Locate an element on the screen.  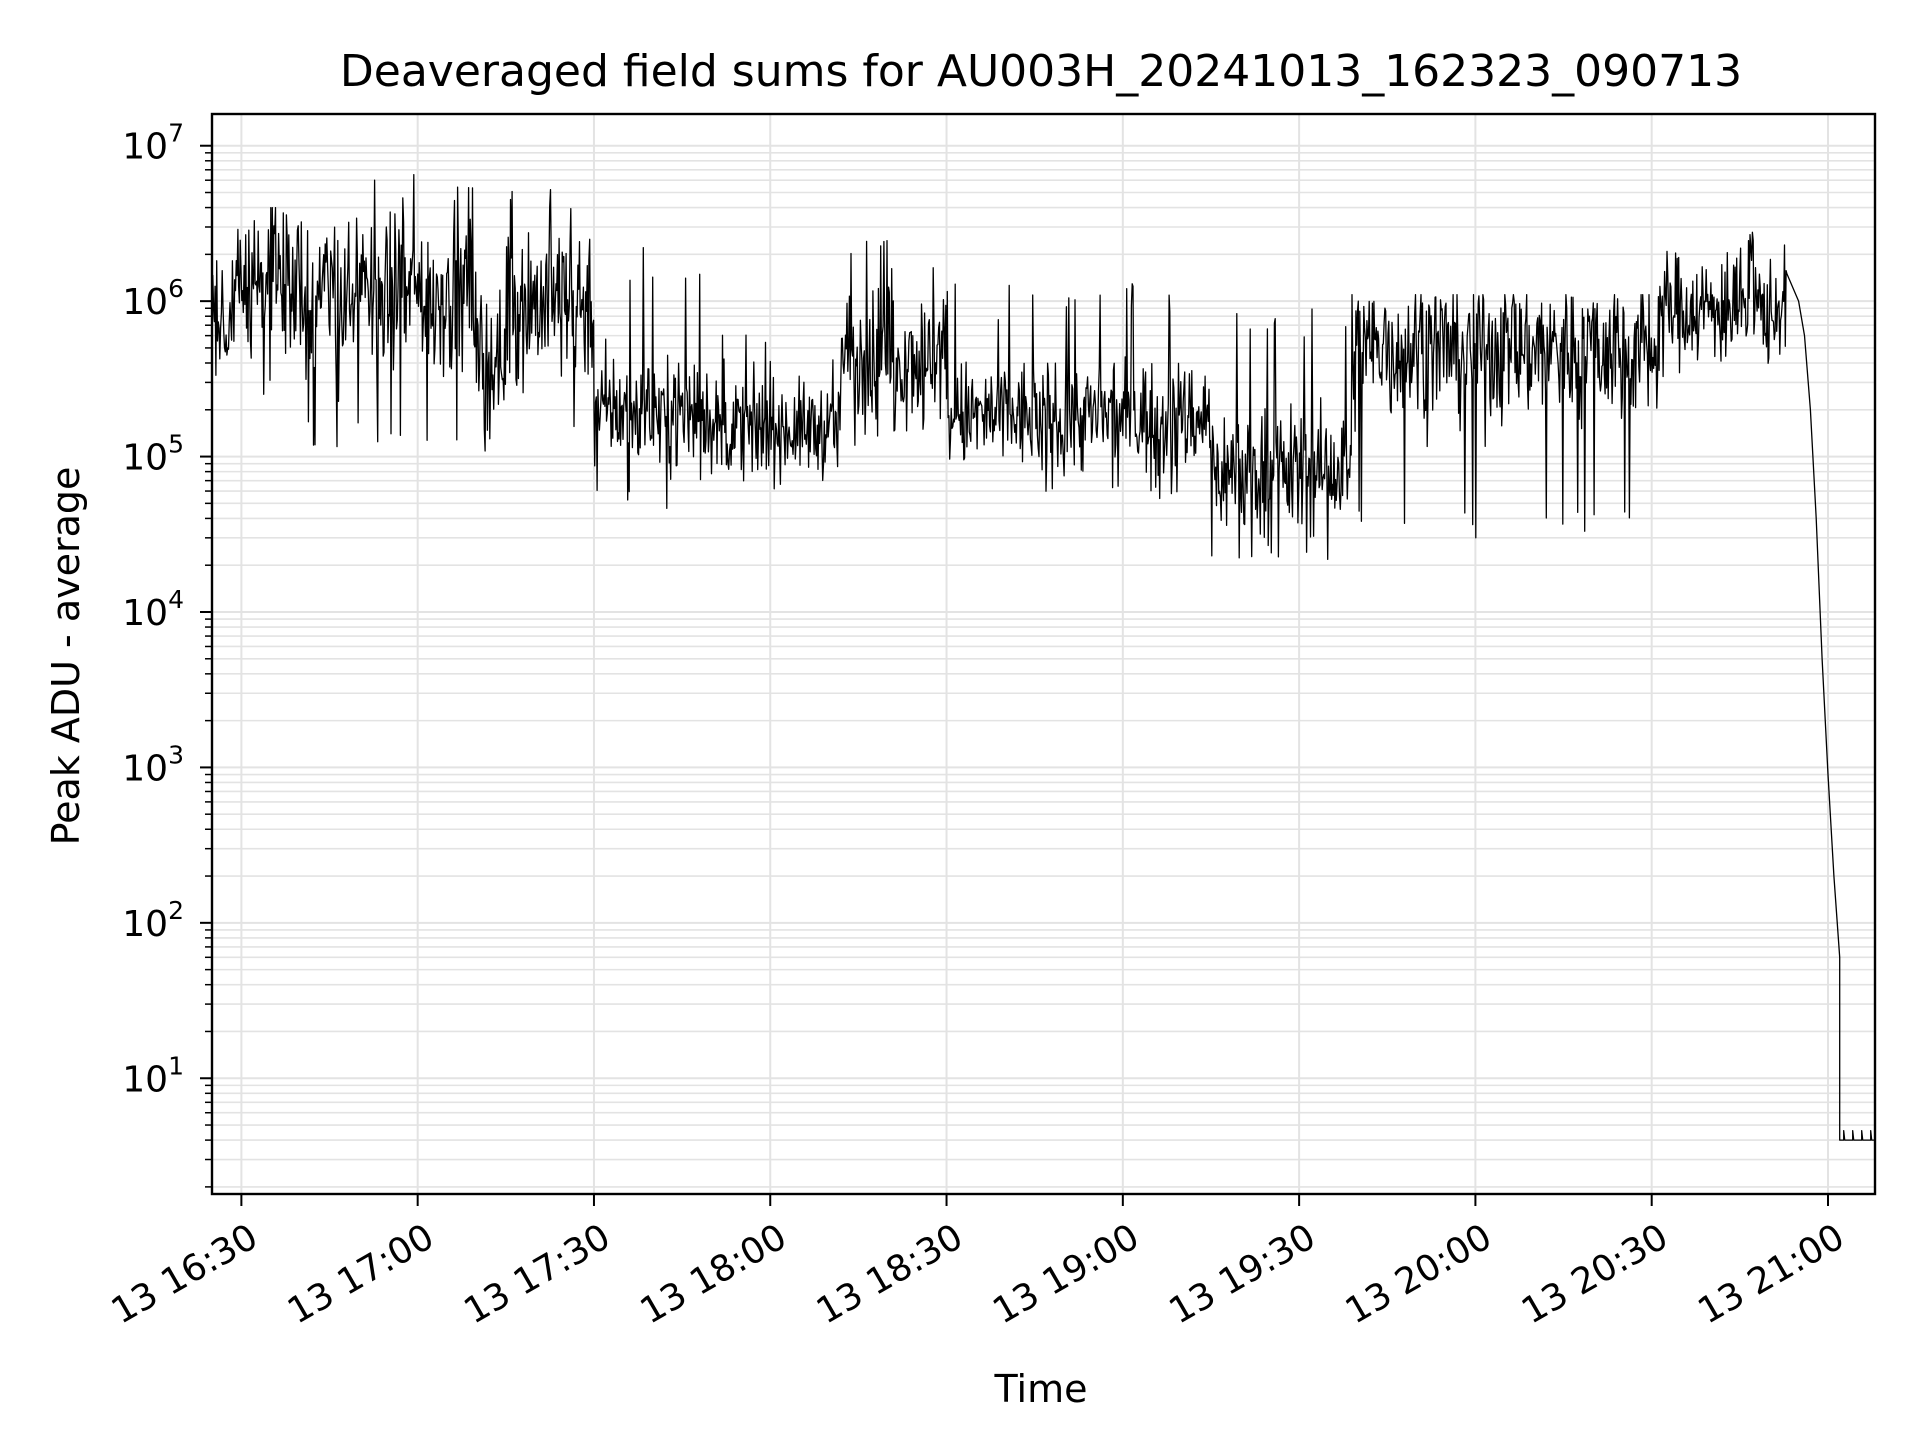
y-tick-label: 10³ is located at coordinates (153, 764).